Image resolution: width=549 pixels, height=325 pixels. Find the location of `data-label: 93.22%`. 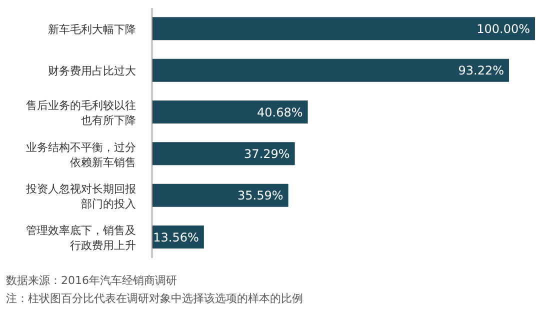

data-label: 93.22% is located at coordinates (481, 71).